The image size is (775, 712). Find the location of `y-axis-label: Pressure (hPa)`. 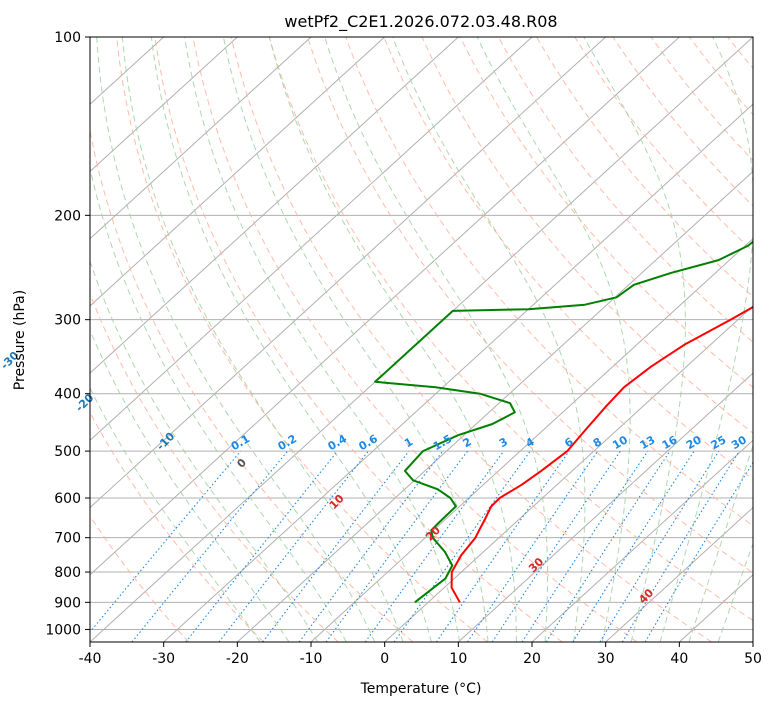

y-axis-label: Pressure (hPa) is located at coordinates (20, 340).